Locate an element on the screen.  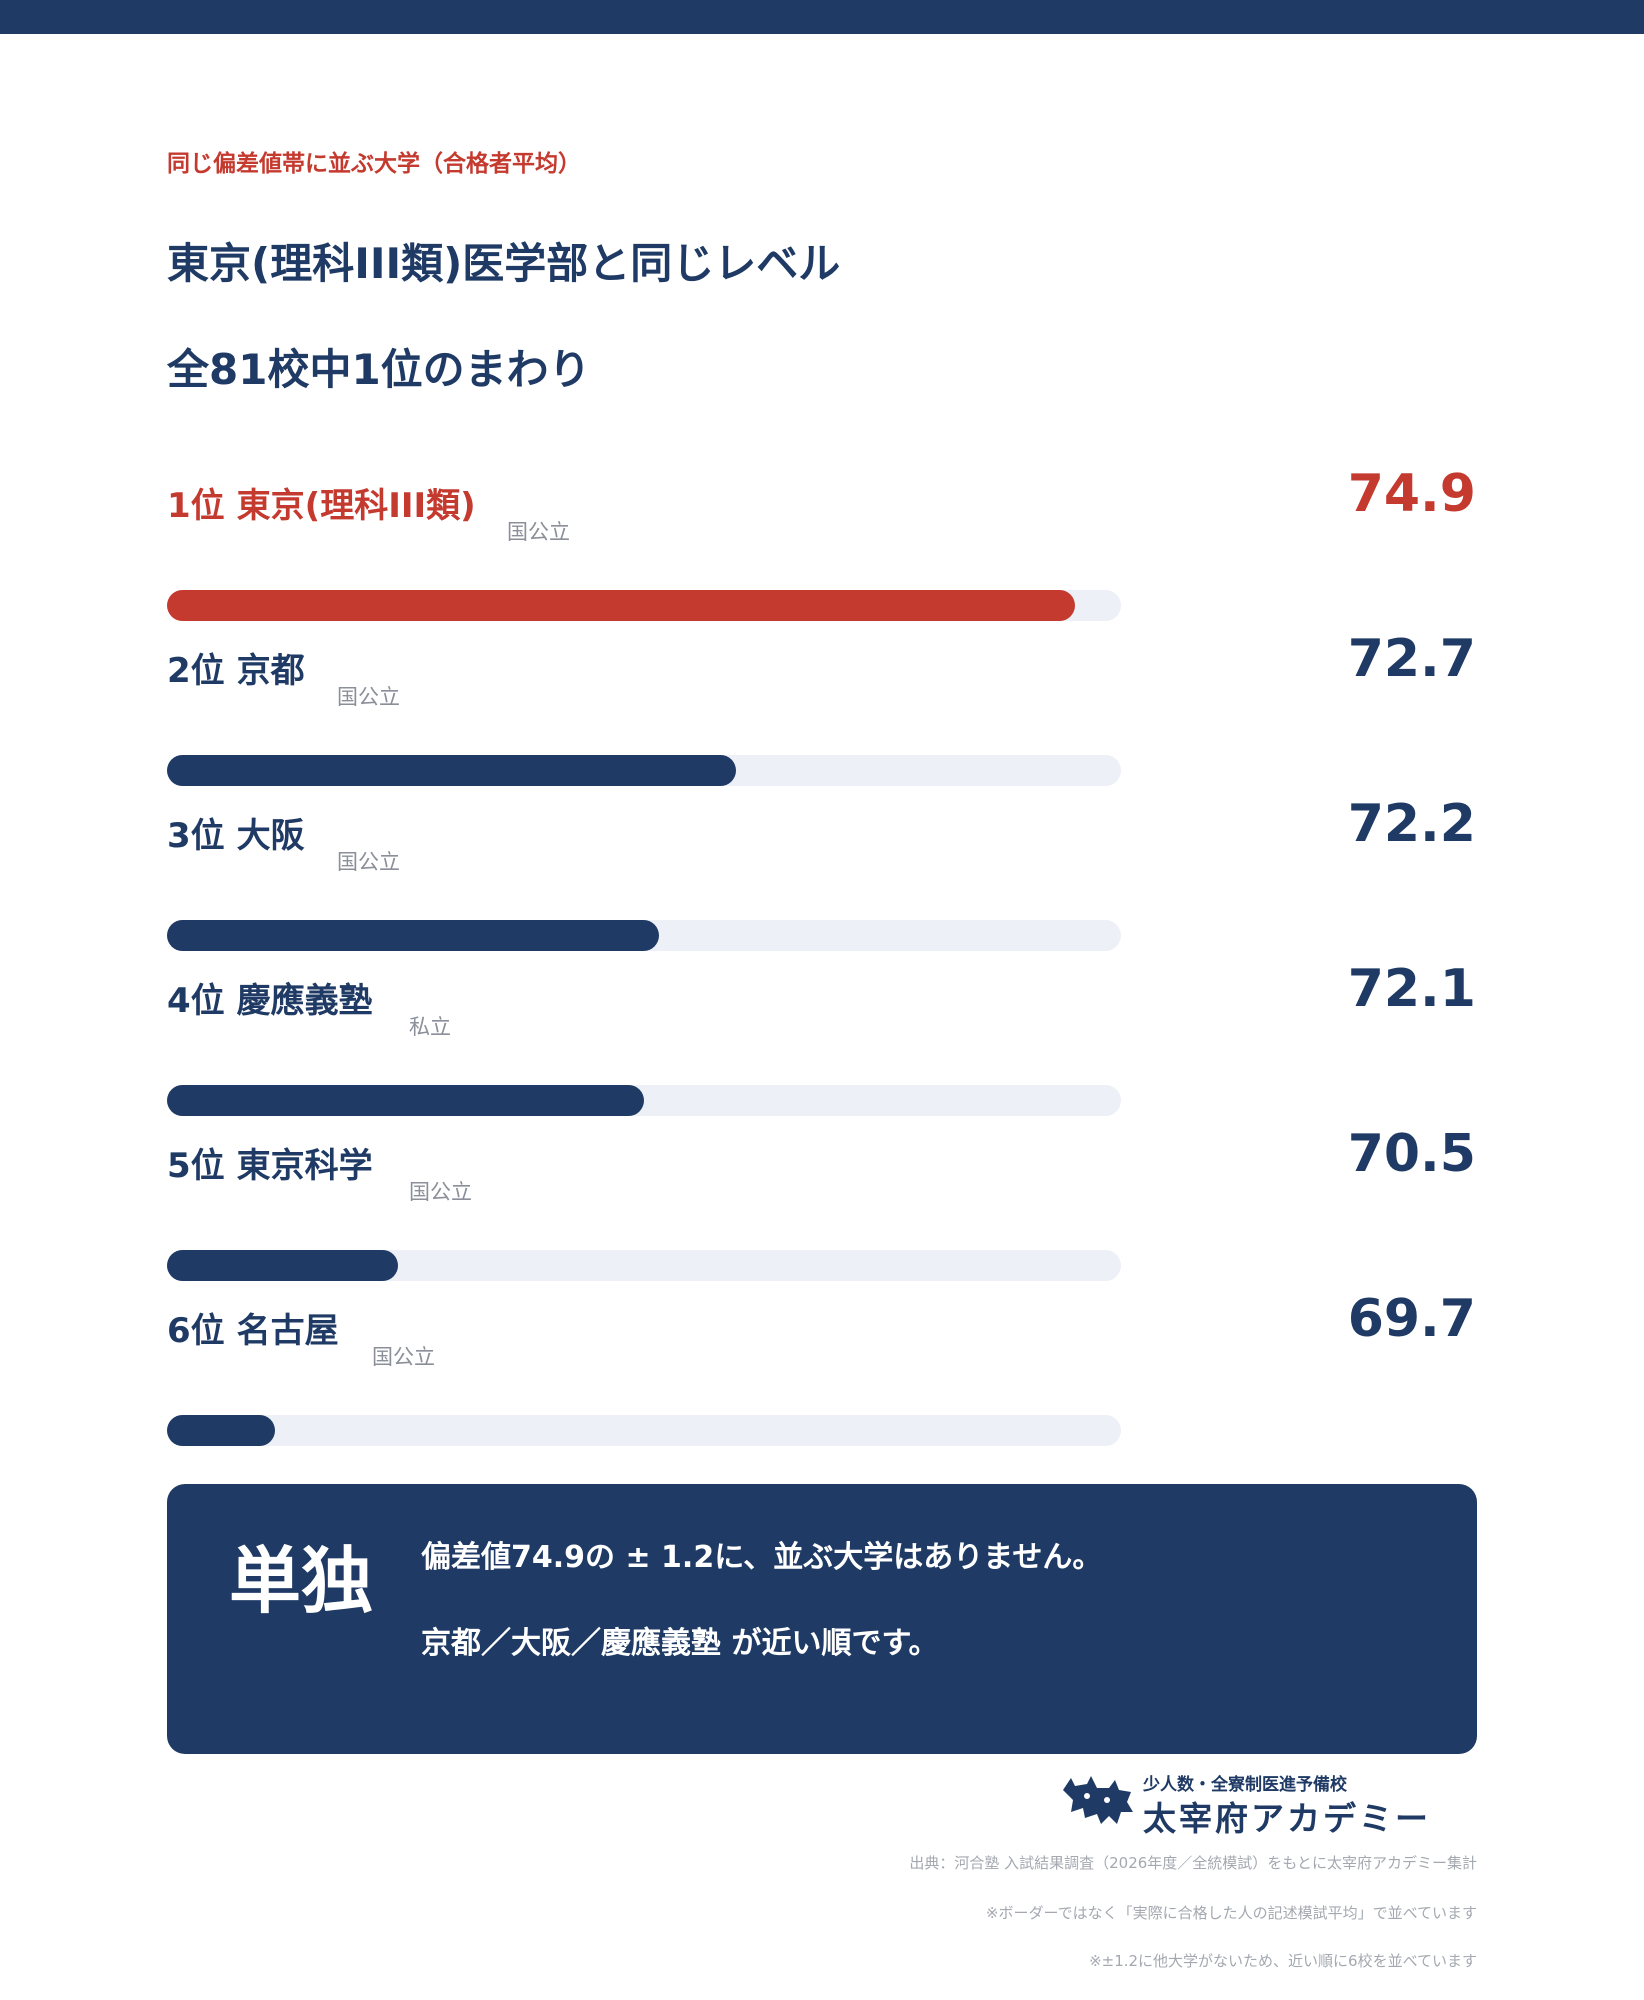
university-name: 名古屋 is located at coordinates (287, 1331).